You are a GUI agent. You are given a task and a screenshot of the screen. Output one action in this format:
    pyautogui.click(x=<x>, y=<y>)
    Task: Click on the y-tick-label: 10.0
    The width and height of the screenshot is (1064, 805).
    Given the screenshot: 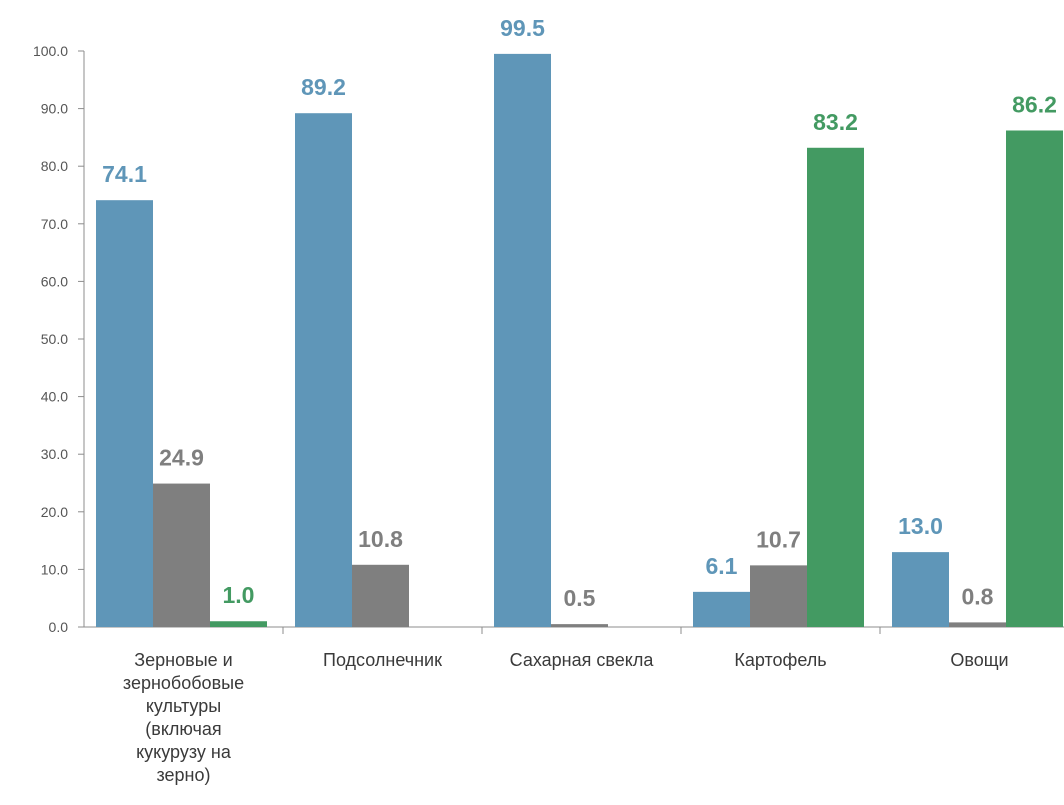 What is the action you would take?
    pyautogui.click(x=54, y=569)
    